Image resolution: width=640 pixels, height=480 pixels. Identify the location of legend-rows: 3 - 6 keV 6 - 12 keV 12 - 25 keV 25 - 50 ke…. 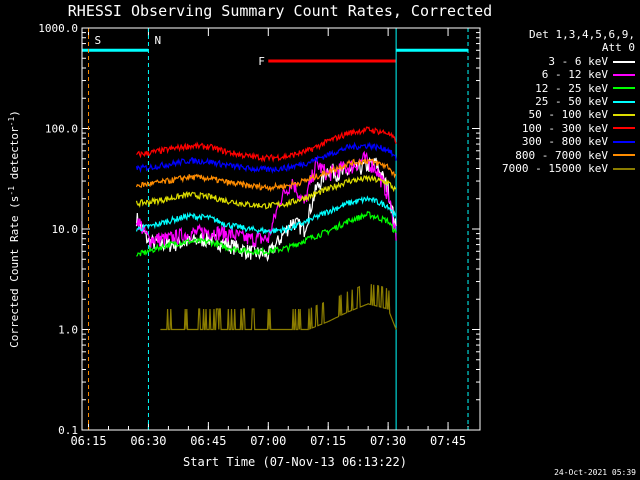
(557, 115).